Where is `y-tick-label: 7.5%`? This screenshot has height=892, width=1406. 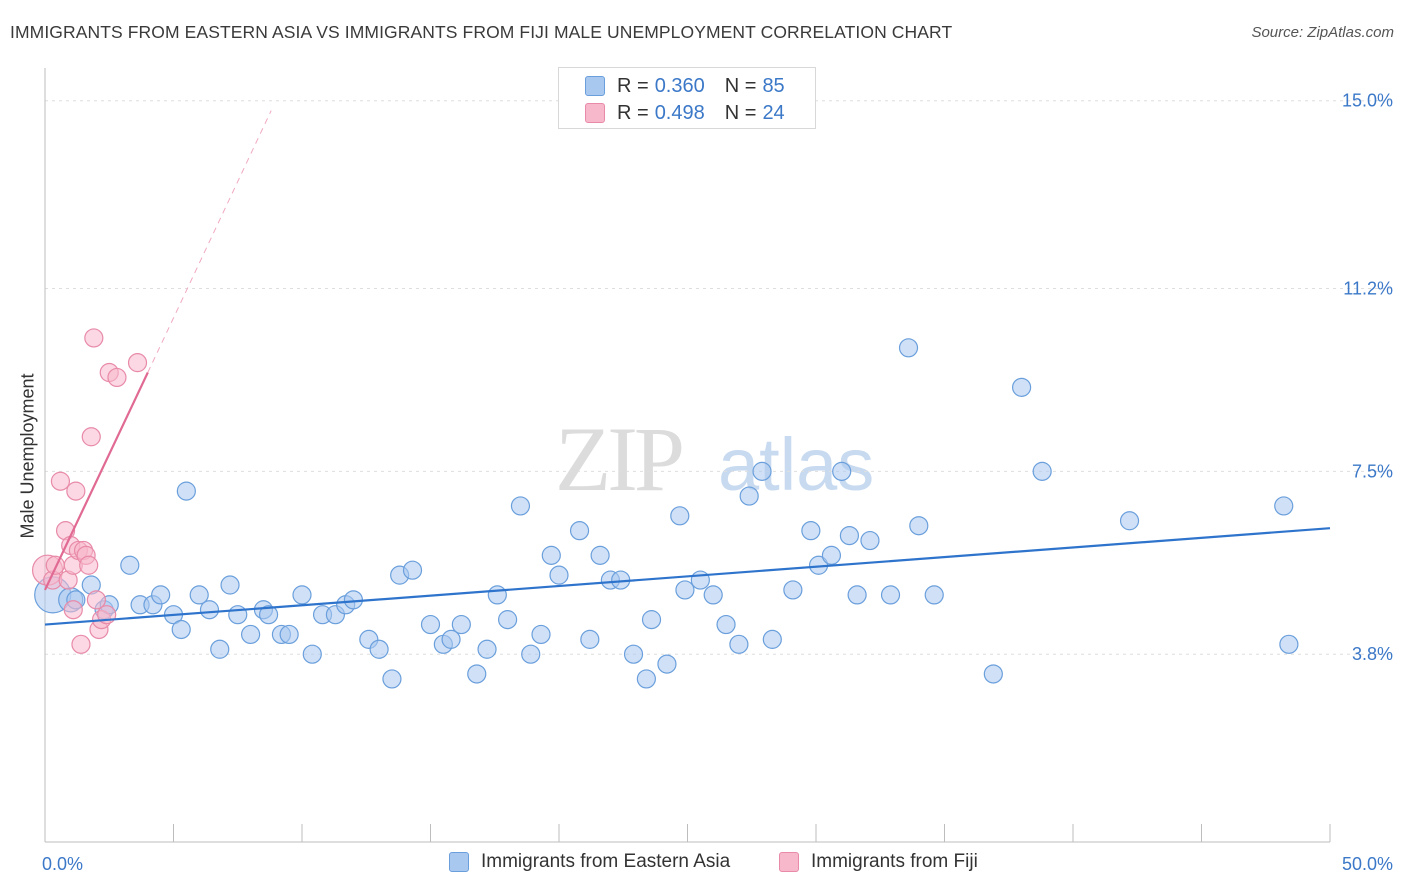 y-tick-label: 7.5% is located at coordinates (1372, 471).